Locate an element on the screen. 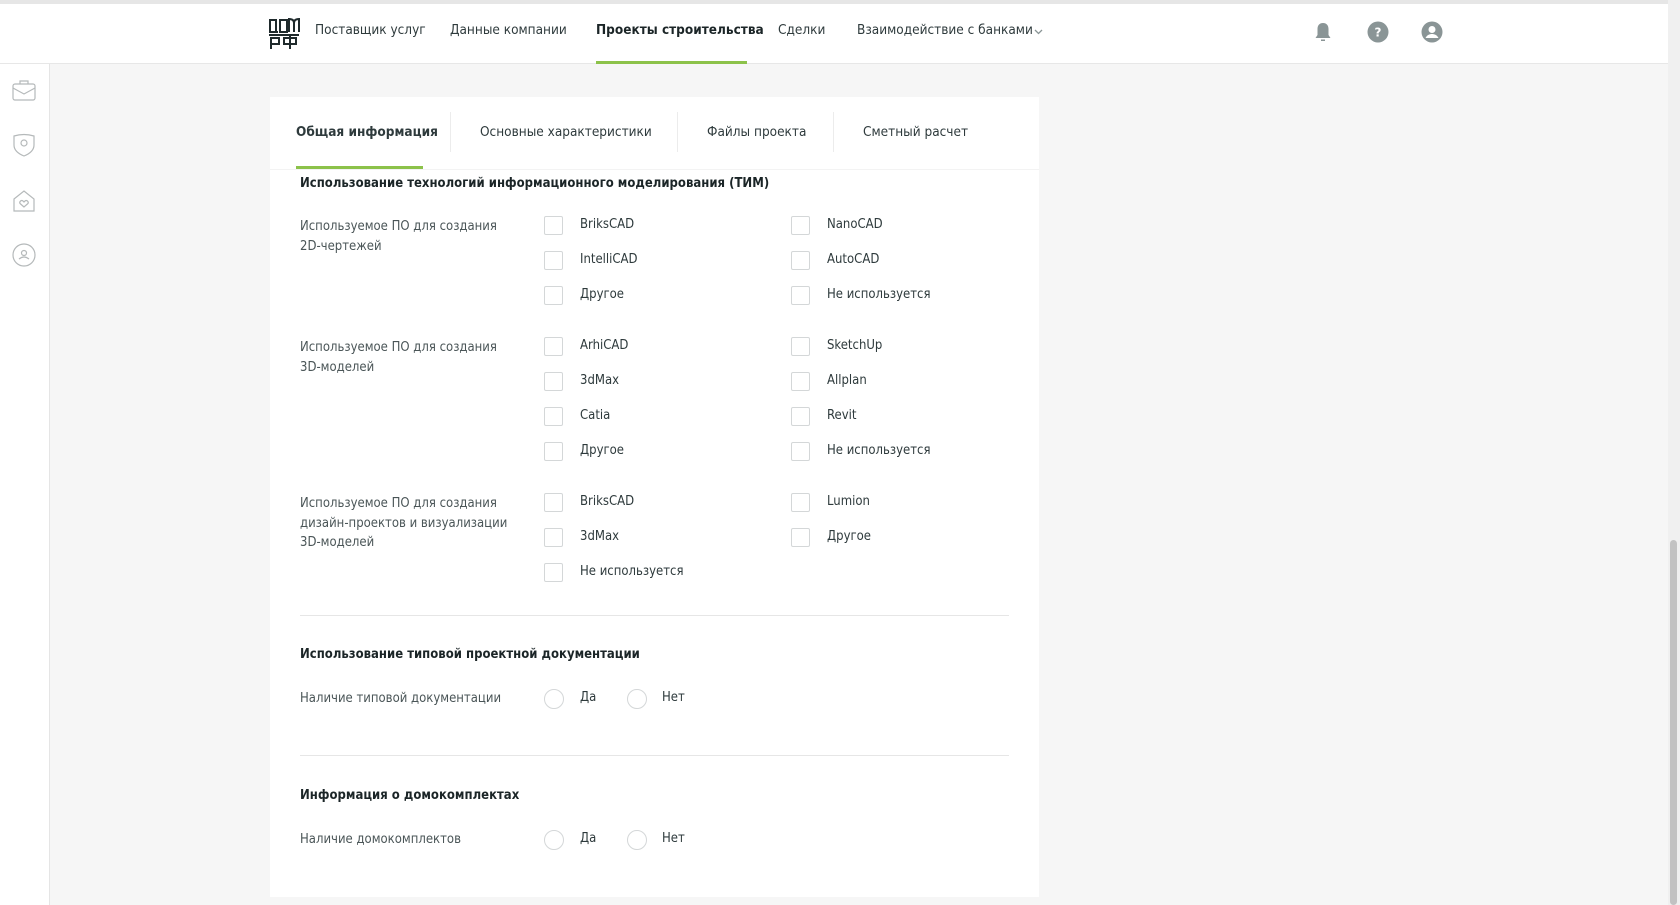 The height and width of the screenshot is (905, 1680). bell-icon is located at coordinates (1323, 32).